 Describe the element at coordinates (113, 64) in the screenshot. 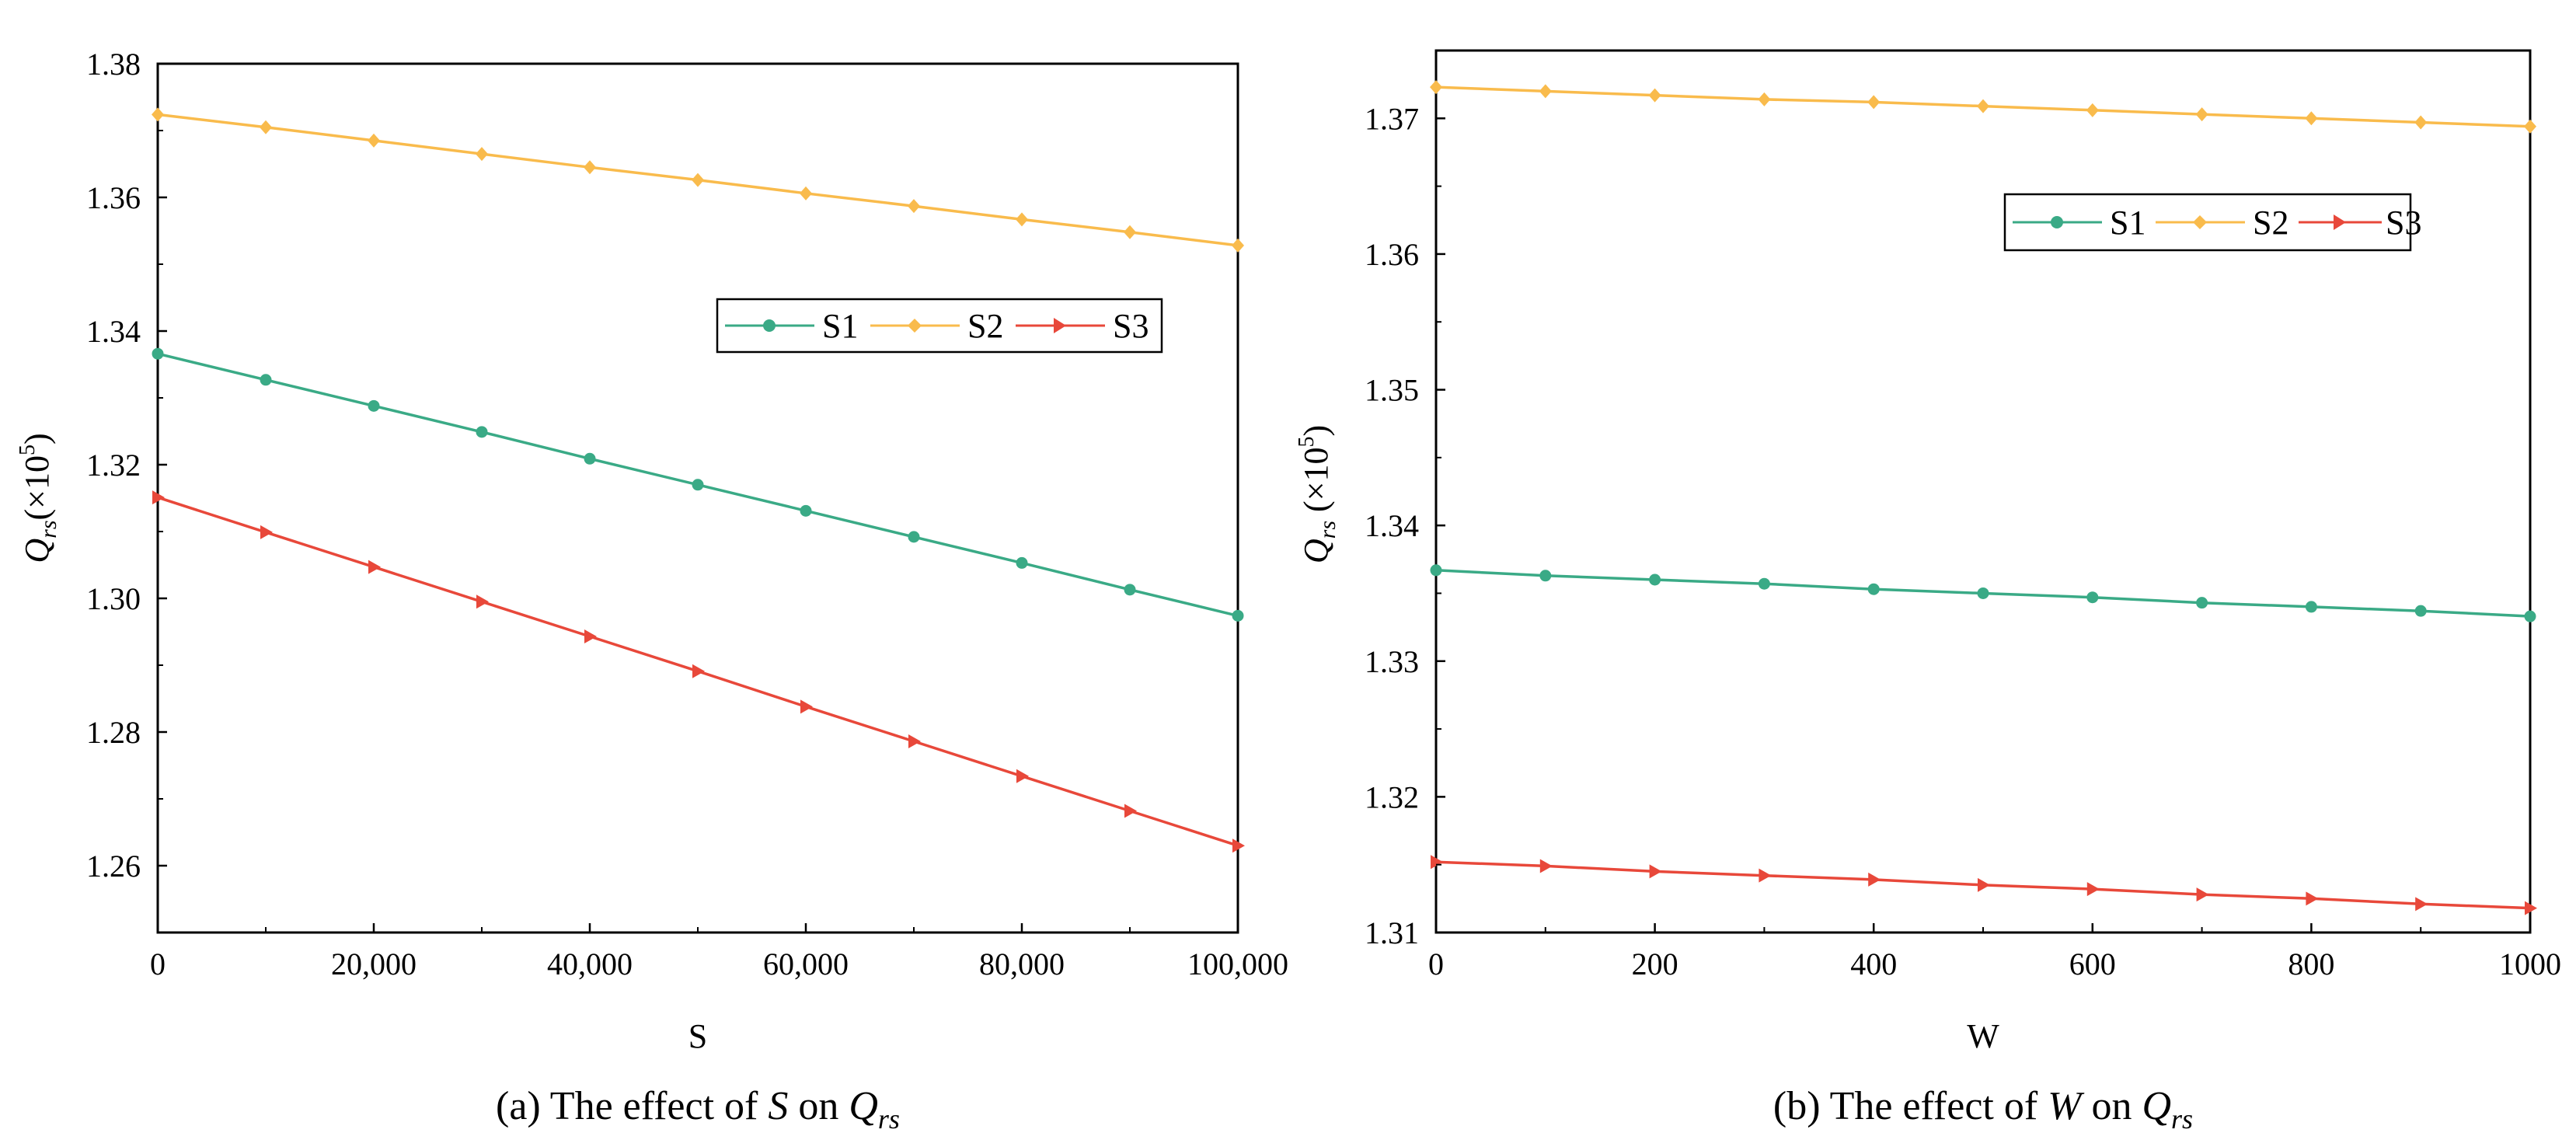

I see `y-tick-label: 1.38` at that location.